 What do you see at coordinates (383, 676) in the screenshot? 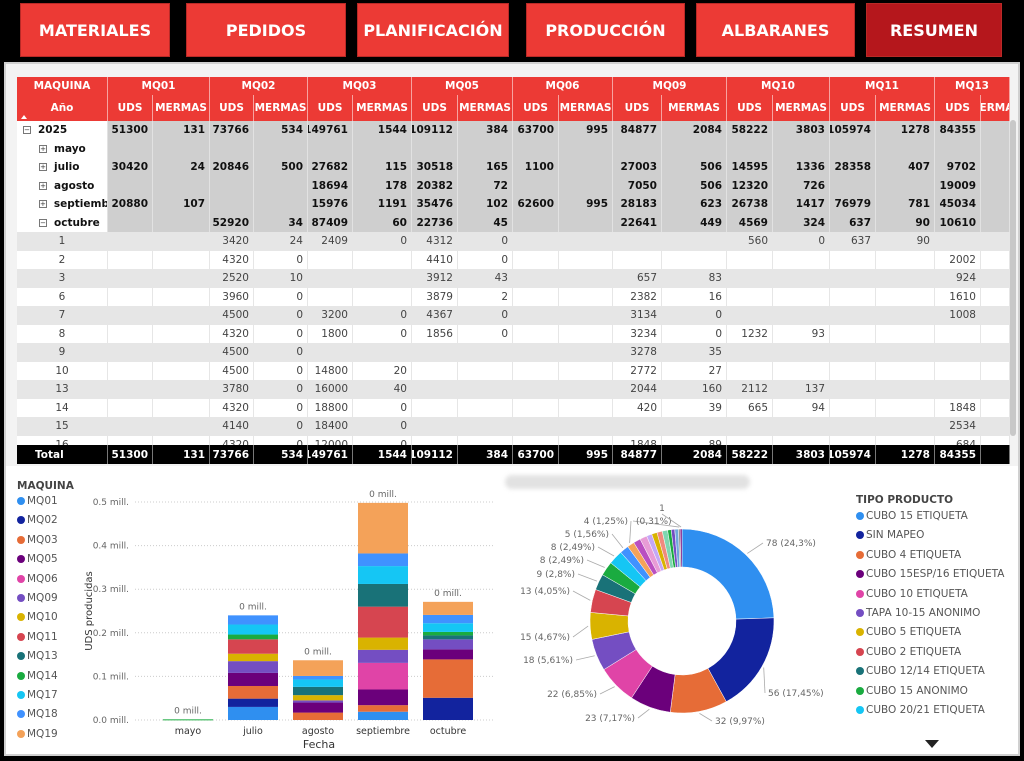
I see `bar-segment-mq06` at bounding box center [383, 676].